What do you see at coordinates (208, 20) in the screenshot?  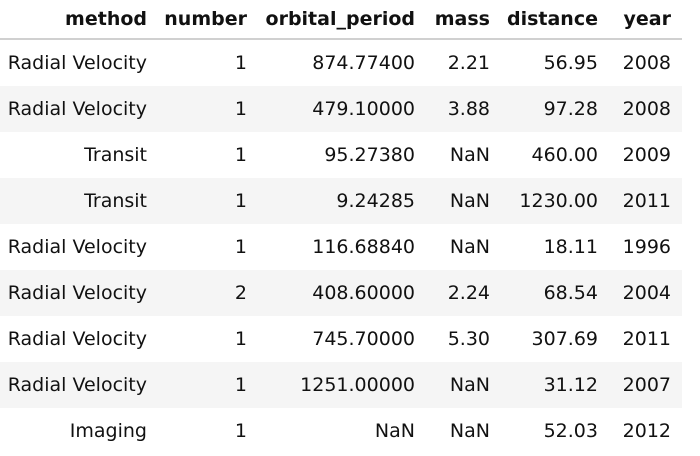 I see `column-header: number` at bounding box center [208, 20].